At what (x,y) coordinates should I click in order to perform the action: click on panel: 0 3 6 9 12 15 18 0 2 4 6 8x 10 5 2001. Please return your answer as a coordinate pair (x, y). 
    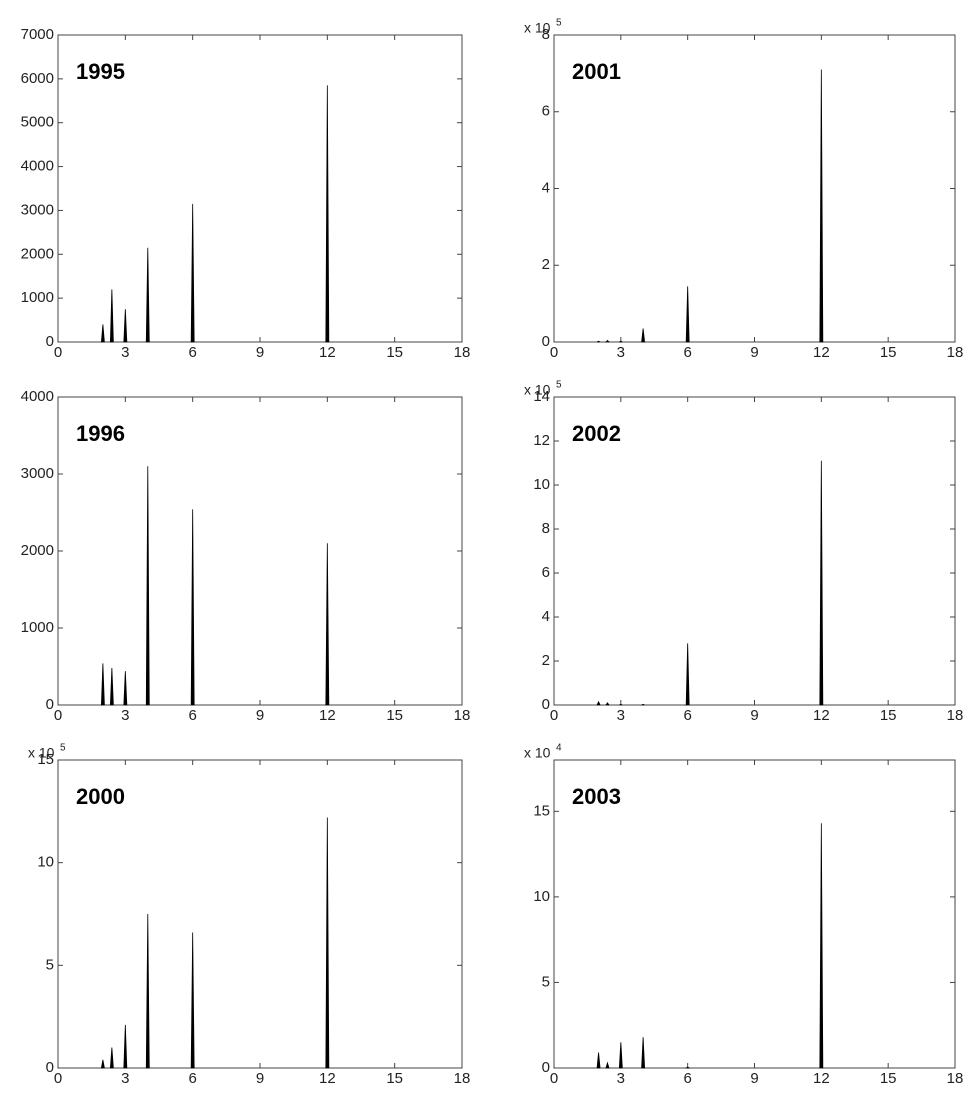
    Looking at the image, I should click on (743, 189).